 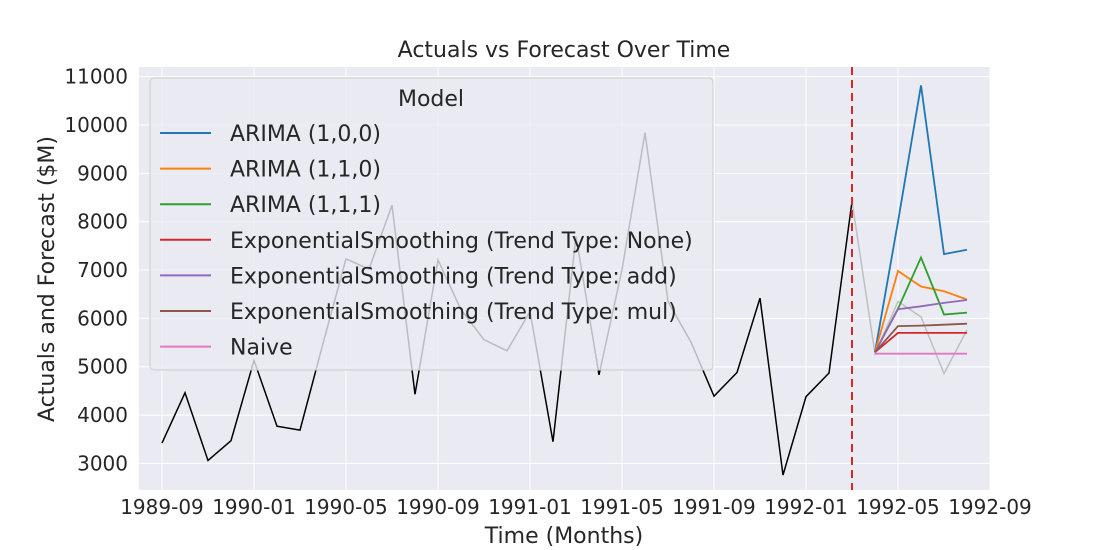 What do you see at coordinates (438, 507) in the screenshot?
I see `x-tick-label: 1990-09` at bounding box center [438, 507].